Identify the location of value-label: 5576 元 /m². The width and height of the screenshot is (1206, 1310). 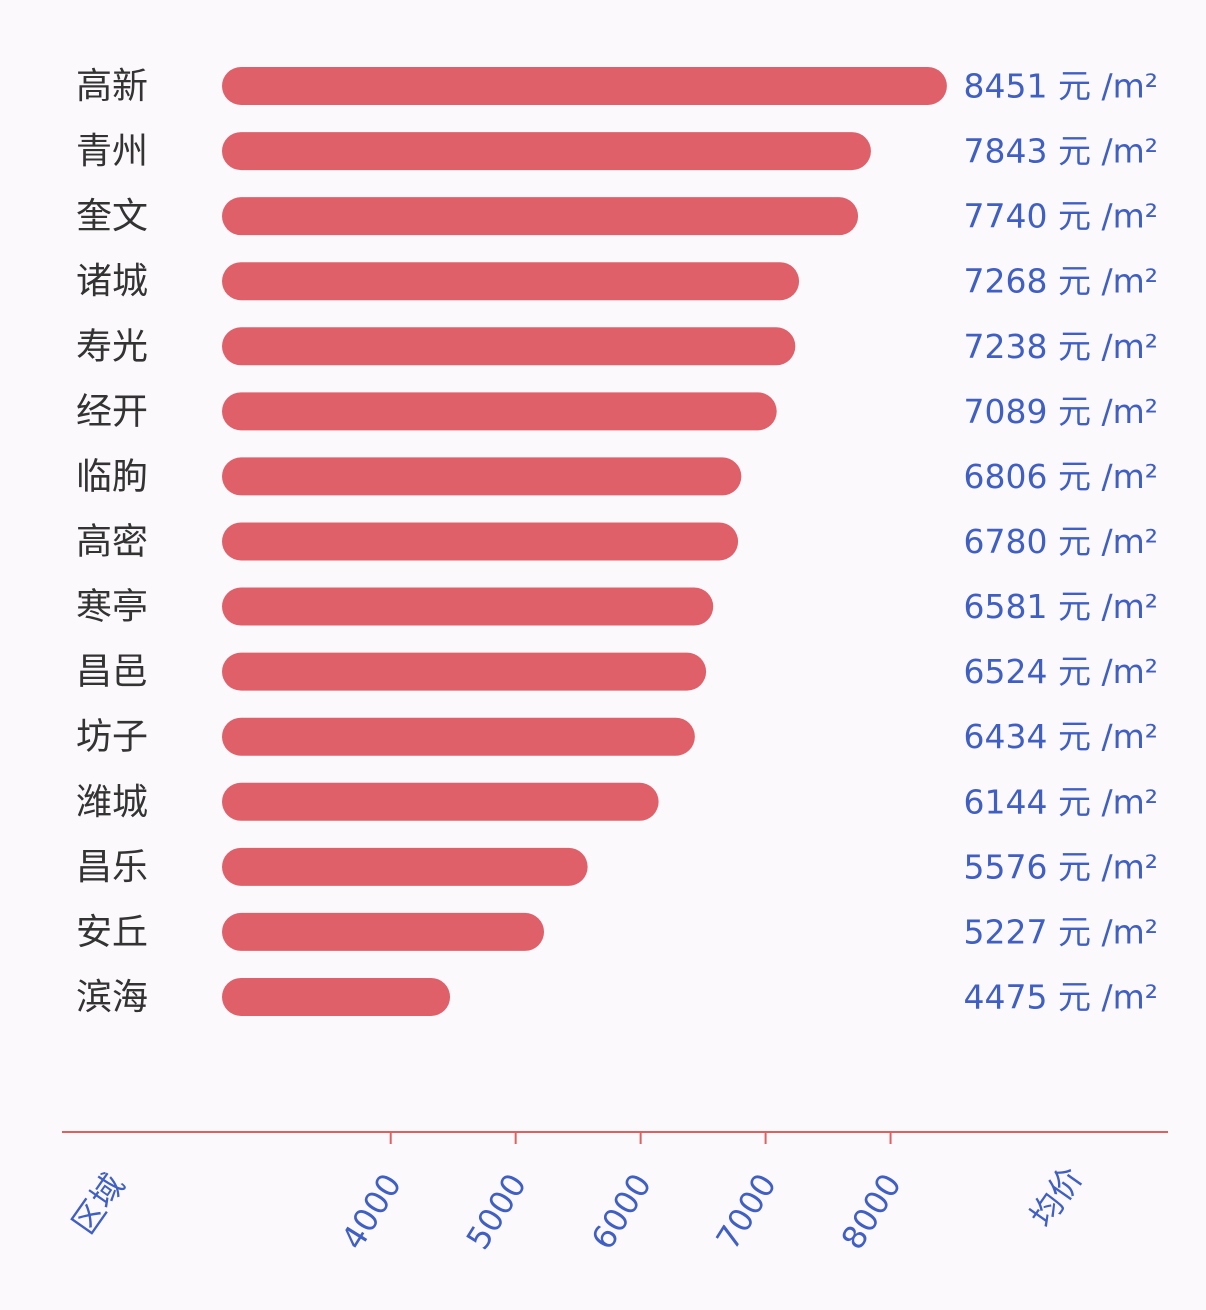
(1061, 866).